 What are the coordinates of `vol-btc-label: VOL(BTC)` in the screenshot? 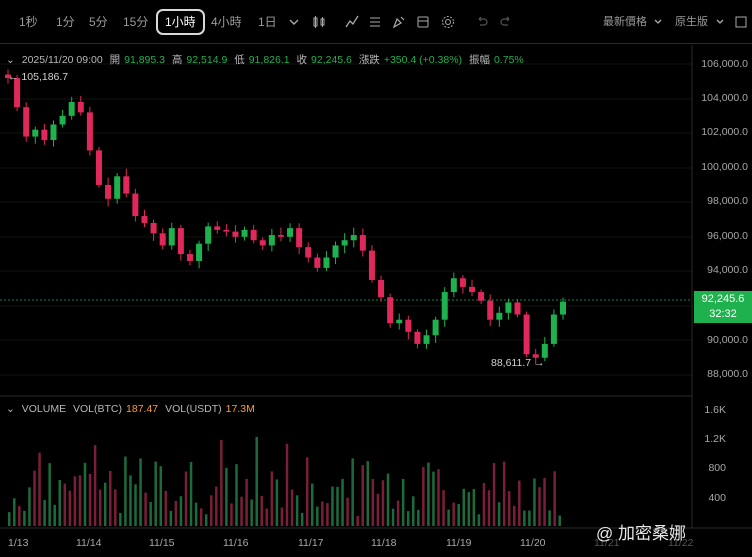 It's located at (98, 409).